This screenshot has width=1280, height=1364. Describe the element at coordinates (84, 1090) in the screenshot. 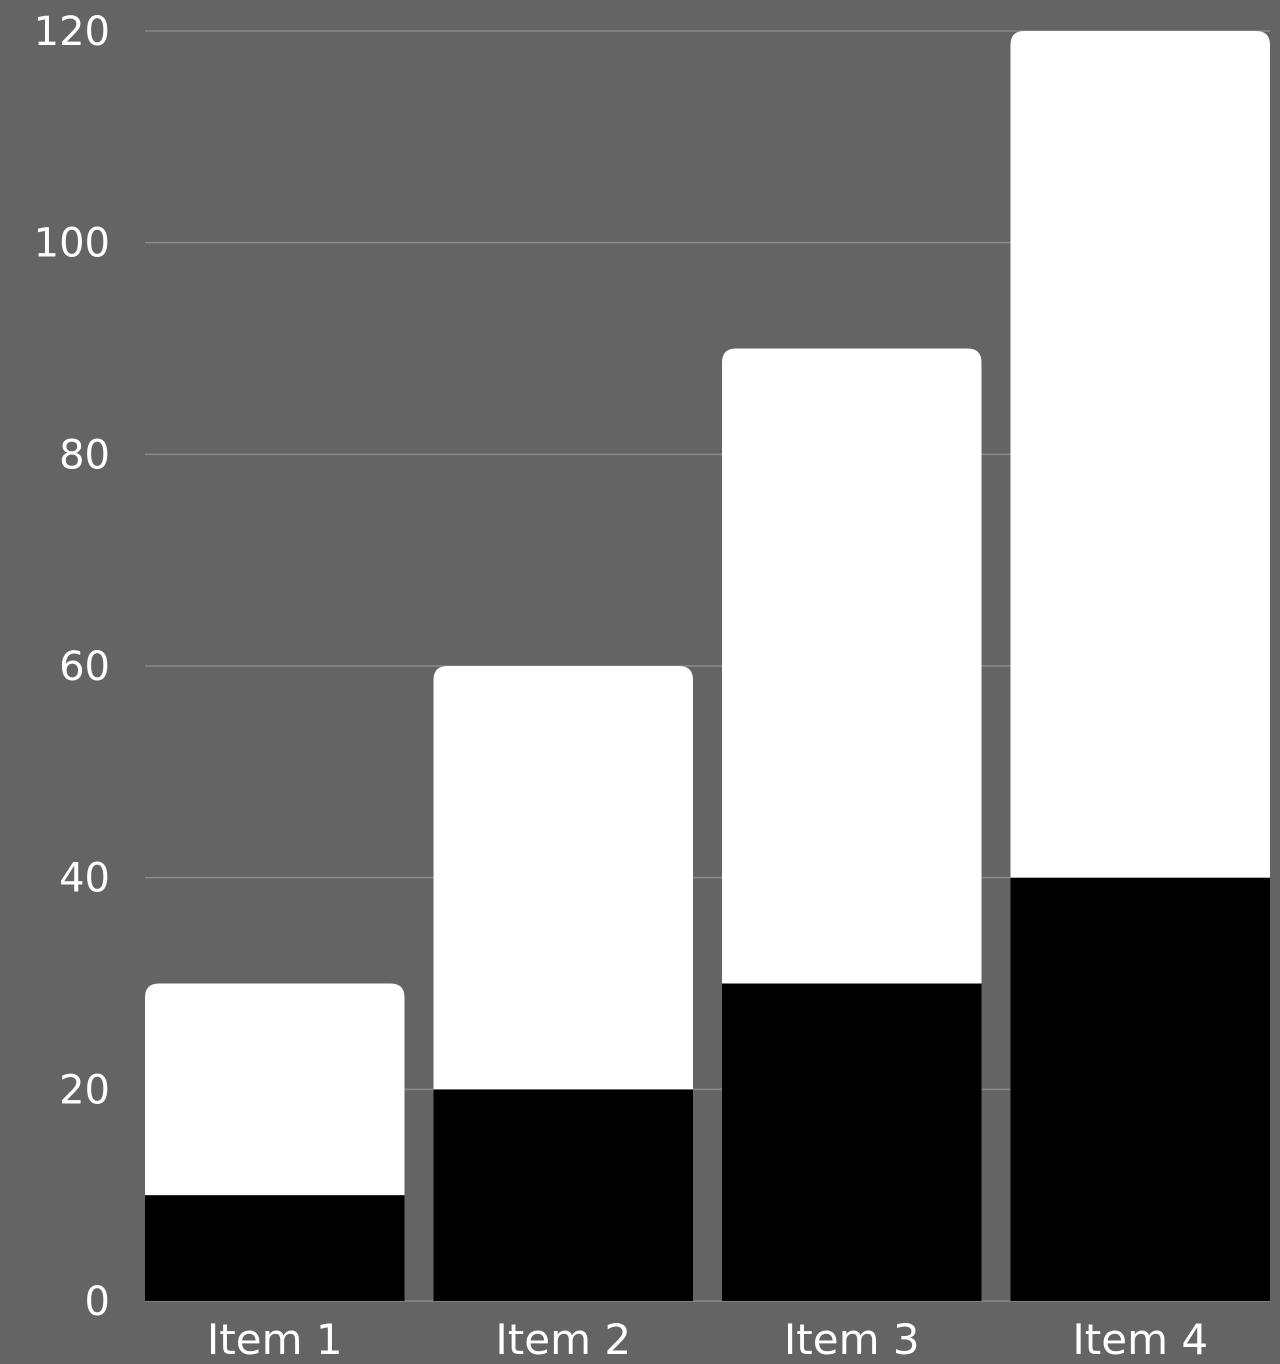

I see `y-tick-label: 20` at that location.